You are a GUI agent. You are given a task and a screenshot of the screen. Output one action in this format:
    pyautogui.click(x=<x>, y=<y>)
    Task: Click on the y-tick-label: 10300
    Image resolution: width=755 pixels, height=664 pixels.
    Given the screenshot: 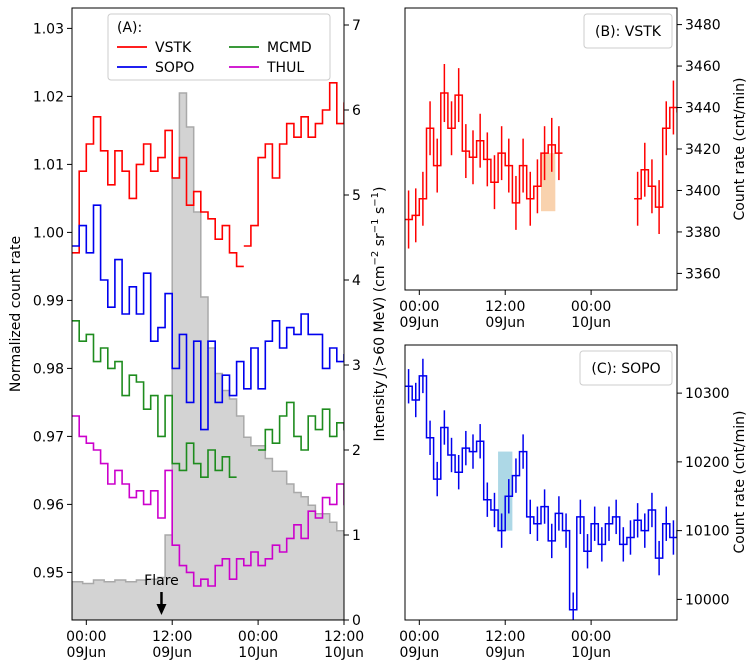 What is the action you would take?
    pyautogui.click(x=707, y=394)
    